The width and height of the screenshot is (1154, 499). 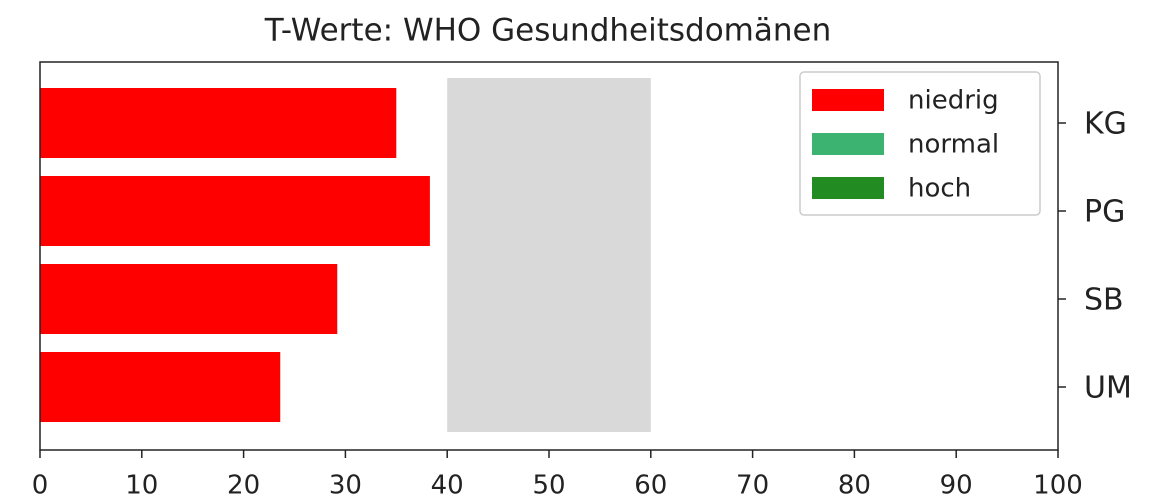 I want to click on x-tick-label: 20, so click(x=243, y=485).